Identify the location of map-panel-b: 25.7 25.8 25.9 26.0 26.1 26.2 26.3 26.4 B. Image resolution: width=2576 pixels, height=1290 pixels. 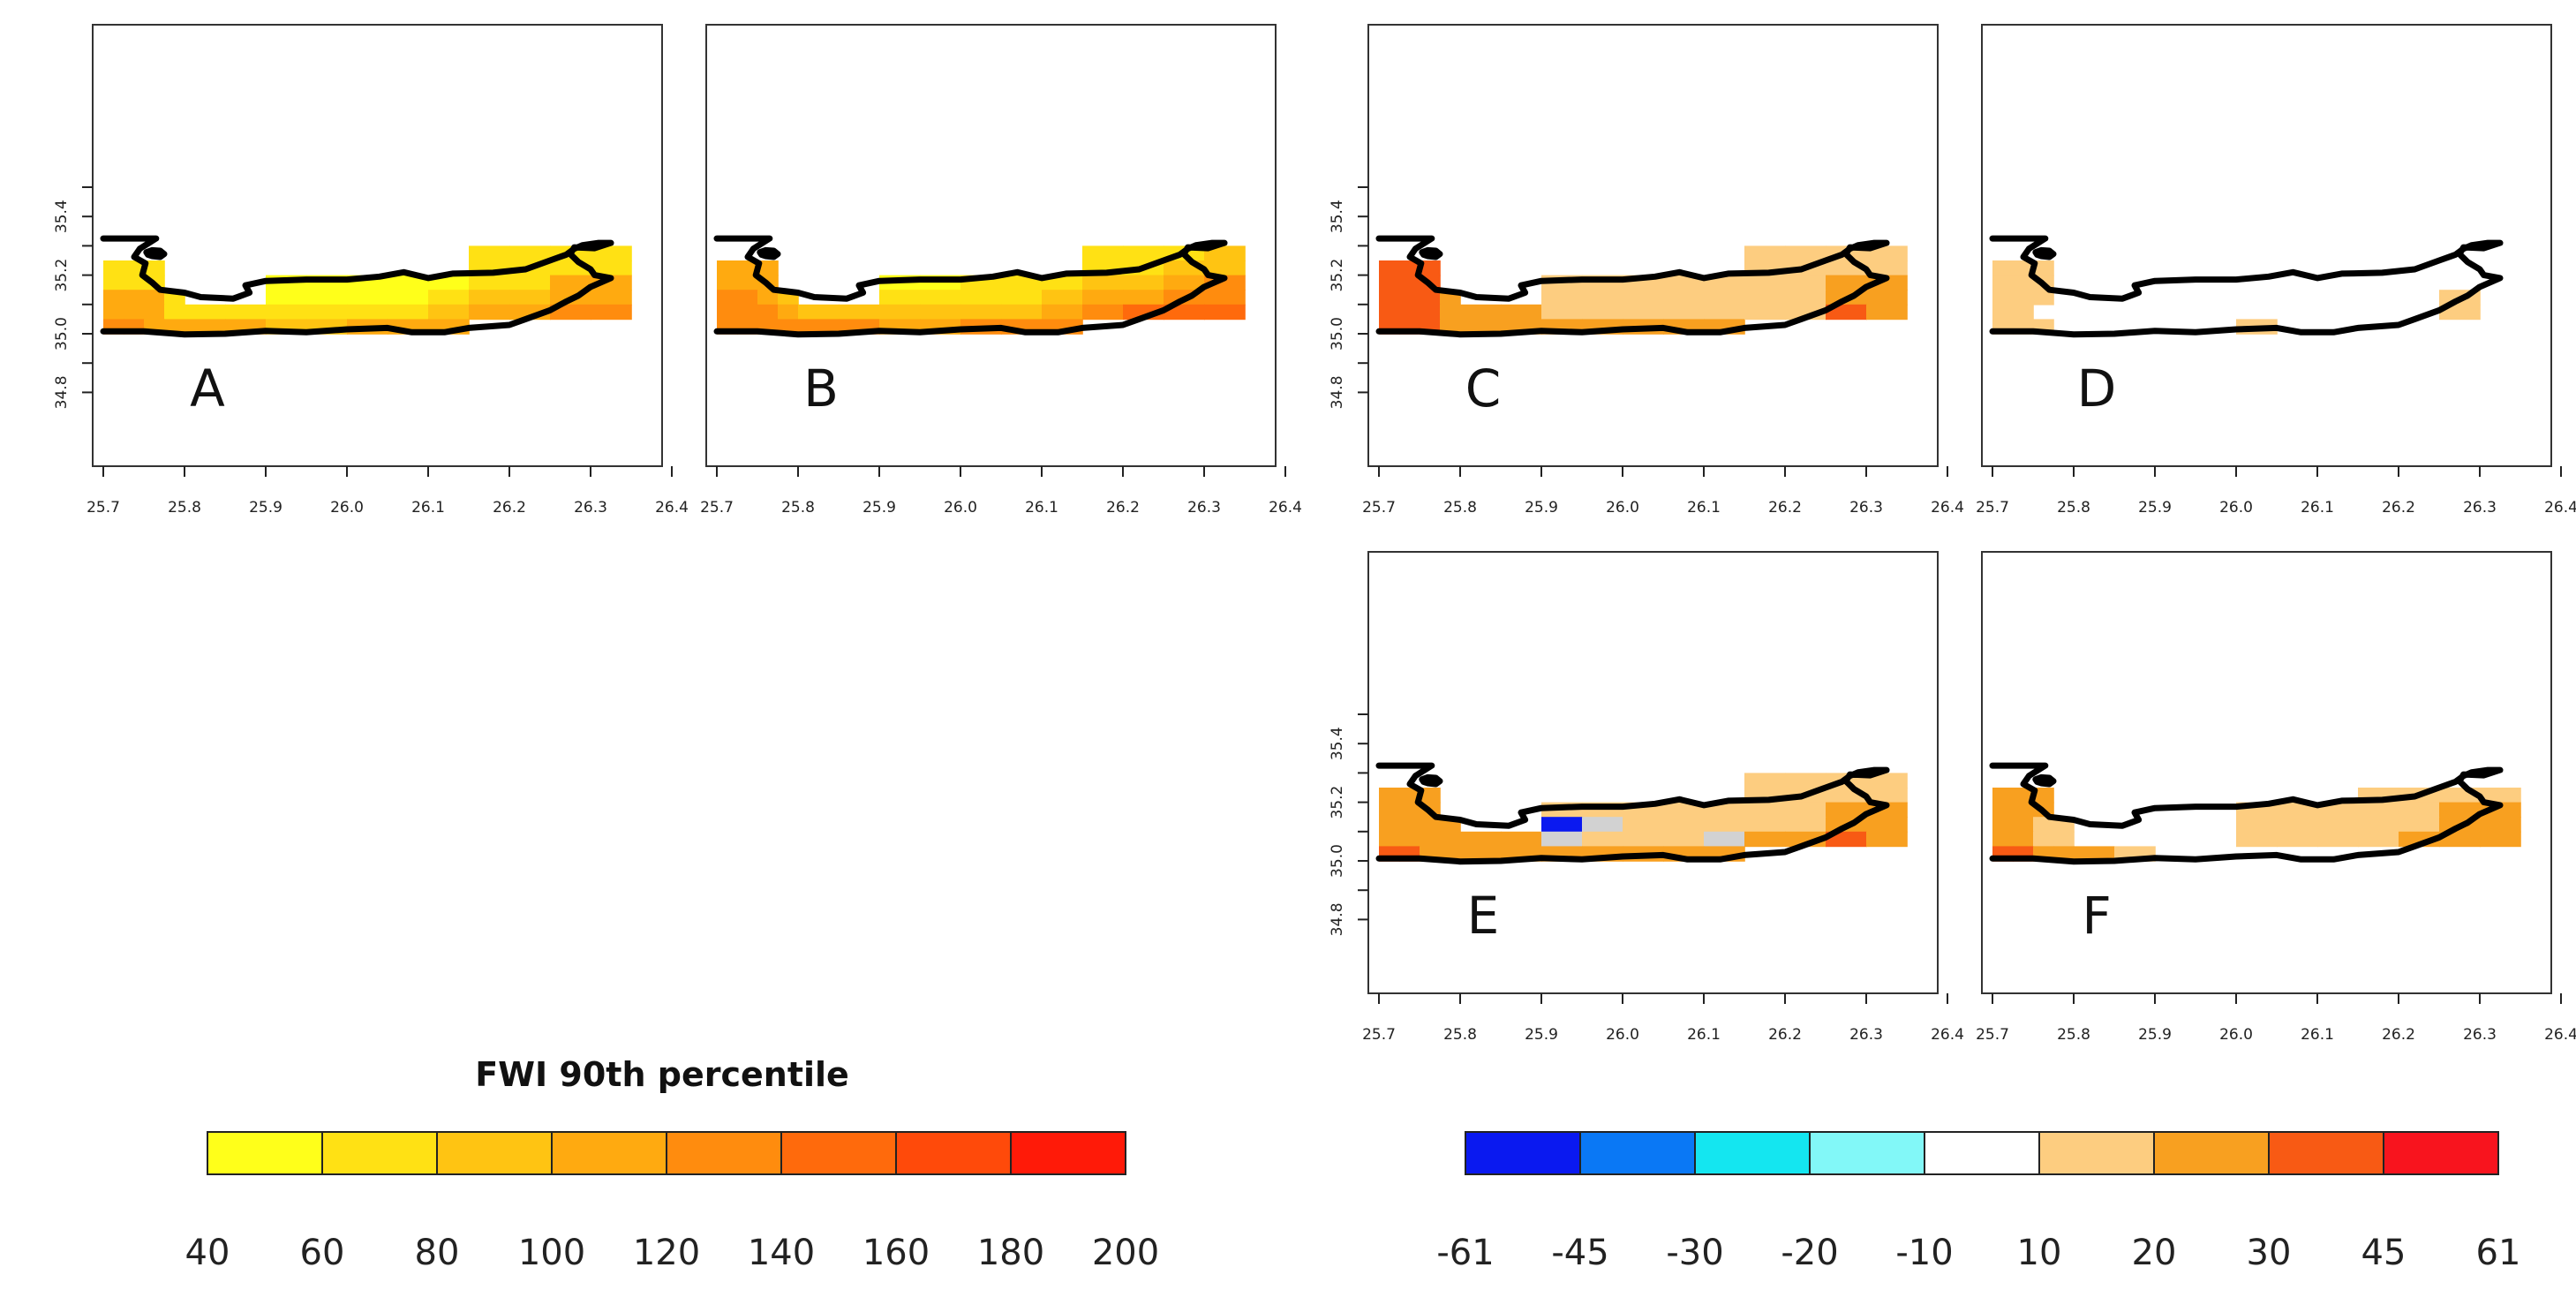
(1001, 270).